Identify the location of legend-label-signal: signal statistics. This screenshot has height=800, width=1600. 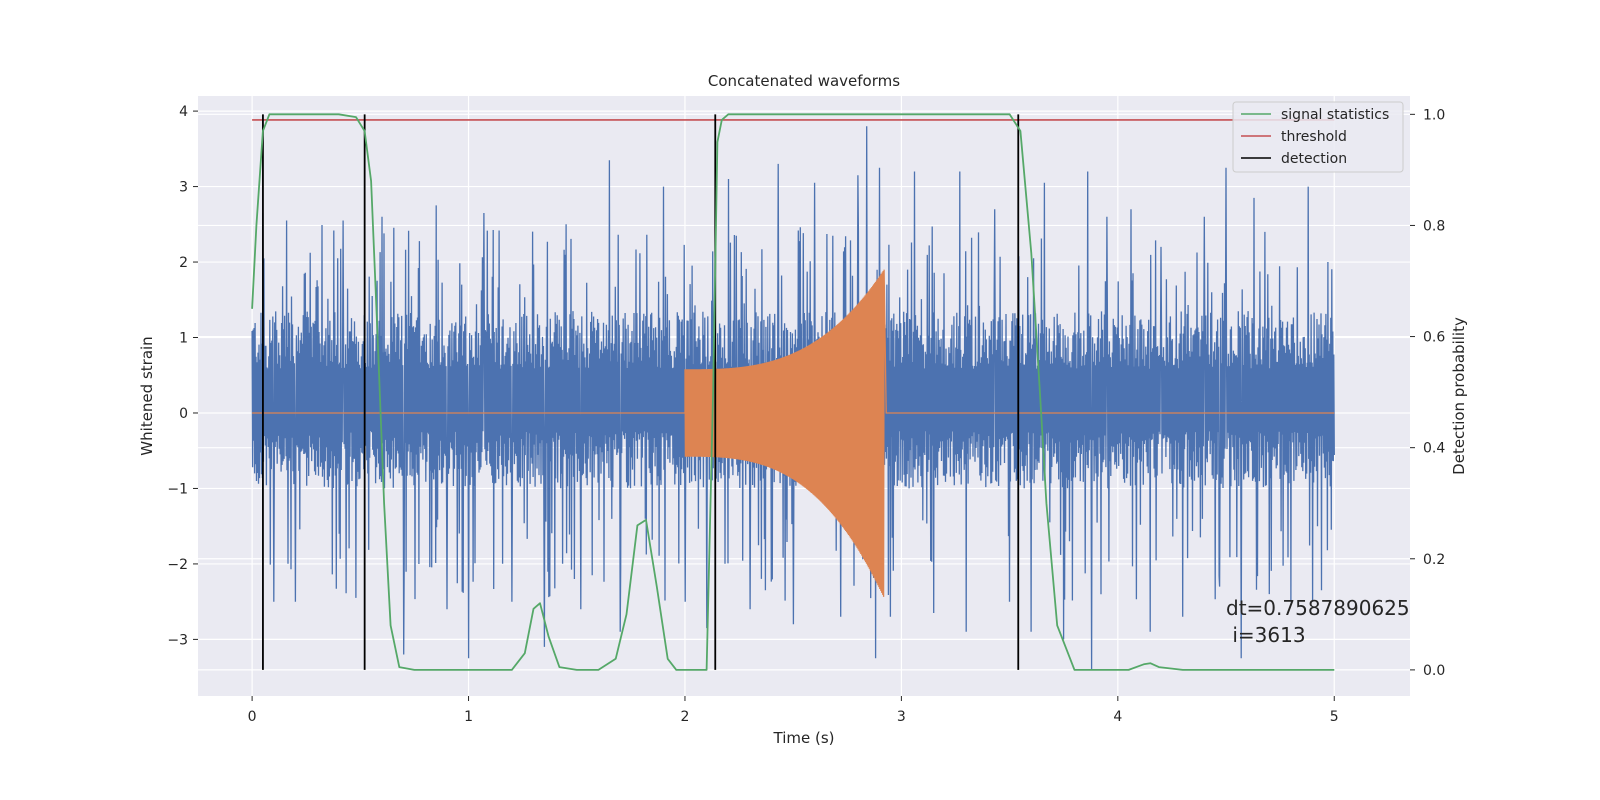
(1335, 115).